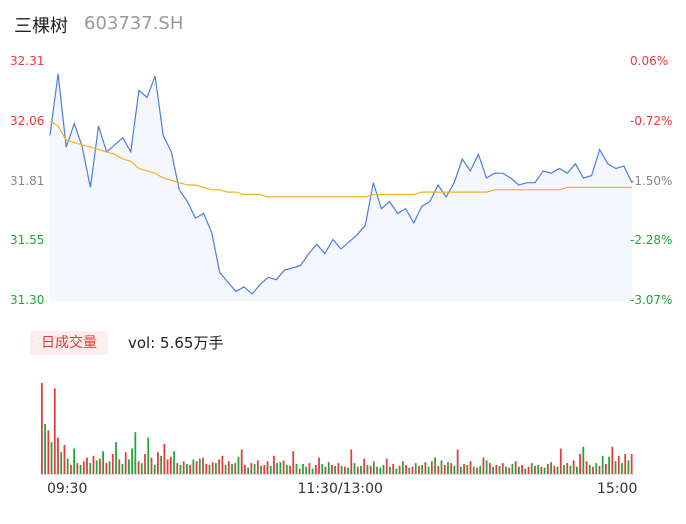 This screenshot has height=524, width=686. What do you see at coordinates (651, 300) in the screenshot?
I see `y-tick-right: -3.07%` at bounding box center [651, 300].